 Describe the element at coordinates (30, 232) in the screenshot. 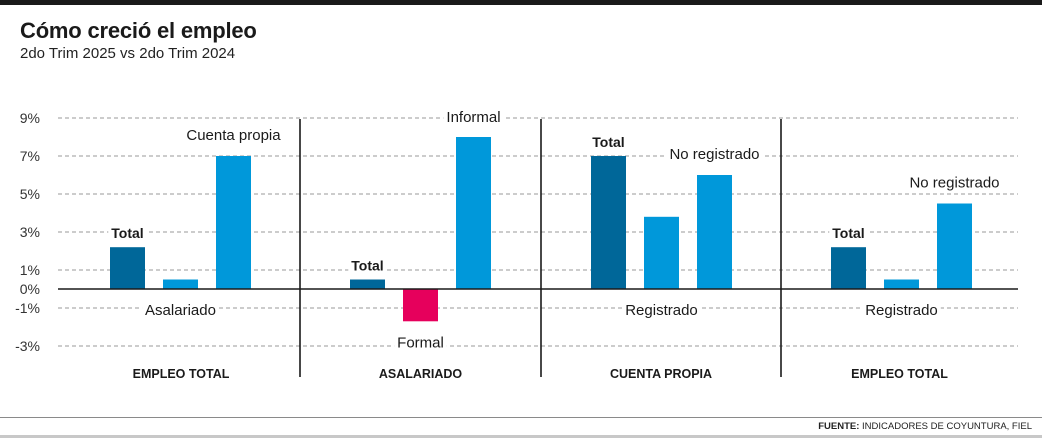

I see `y-tick-label: 3%` at that location.